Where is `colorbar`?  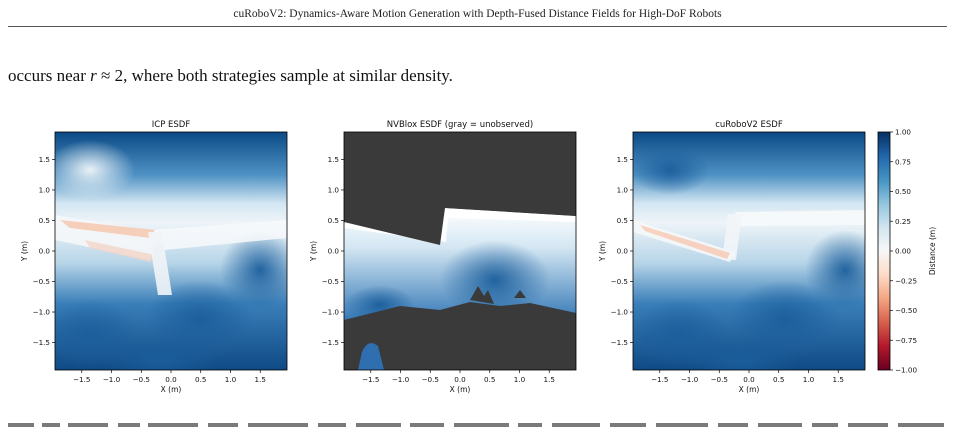 colorbar is located at coordinates (884, 251).